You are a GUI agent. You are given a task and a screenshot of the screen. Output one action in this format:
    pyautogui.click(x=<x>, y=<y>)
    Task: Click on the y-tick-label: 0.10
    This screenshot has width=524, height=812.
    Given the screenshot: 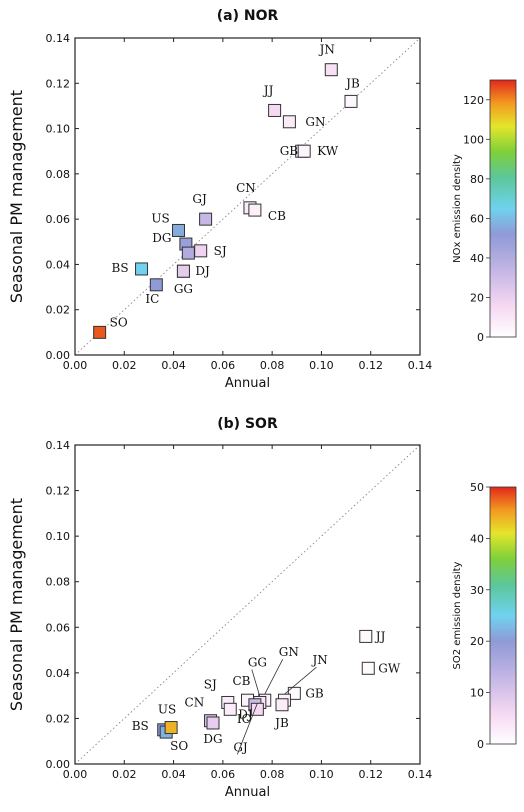 What is the action you would take?
    pyautogui.click(x=58, y=129)
    